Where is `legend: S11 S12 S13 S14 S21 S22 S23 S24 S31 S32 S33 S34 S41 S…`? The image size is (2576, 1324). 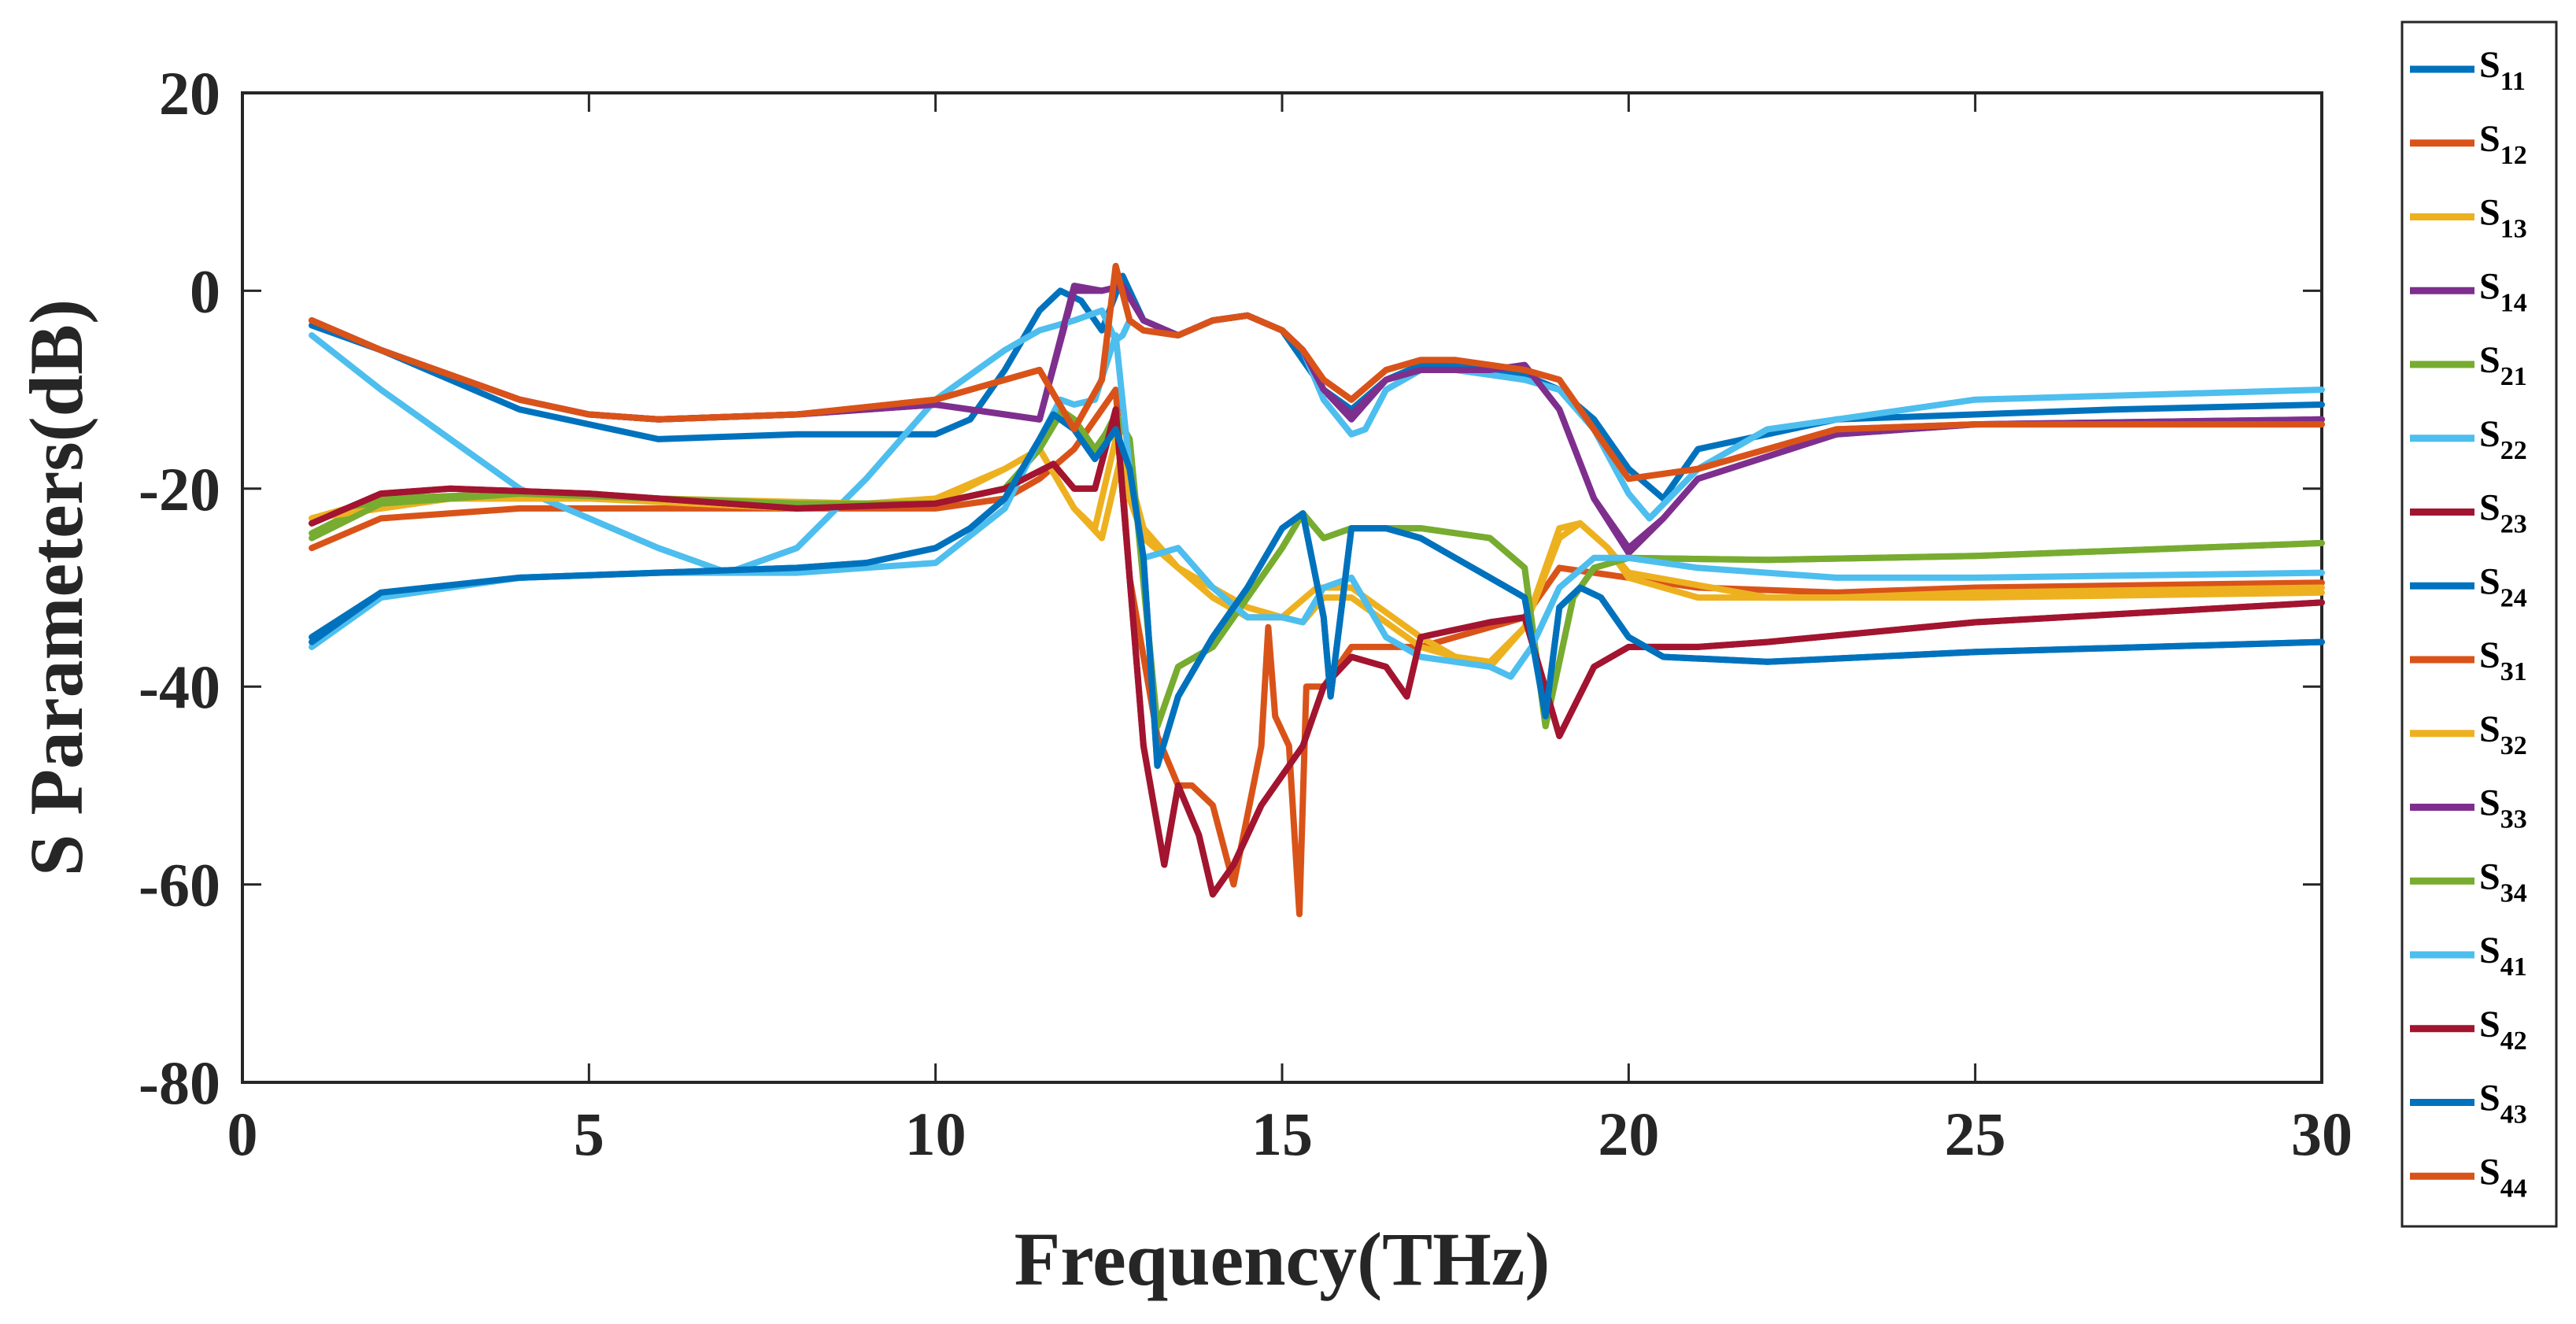 legend: S11 S12 S13 S14 S21 S22 S23 S24 S31 S32 S33 S34 S41 S… is located at coordinates (2479, 624).